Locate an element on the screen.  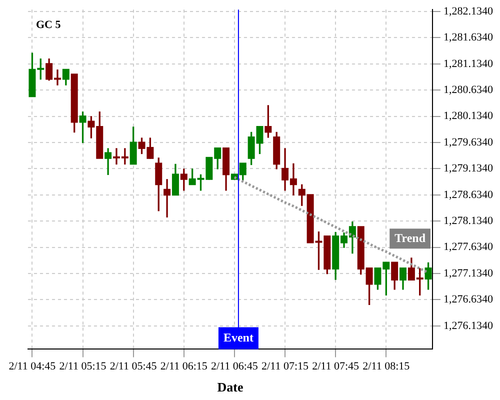
ref-line-label: Event is located at coordinates (238, 337).